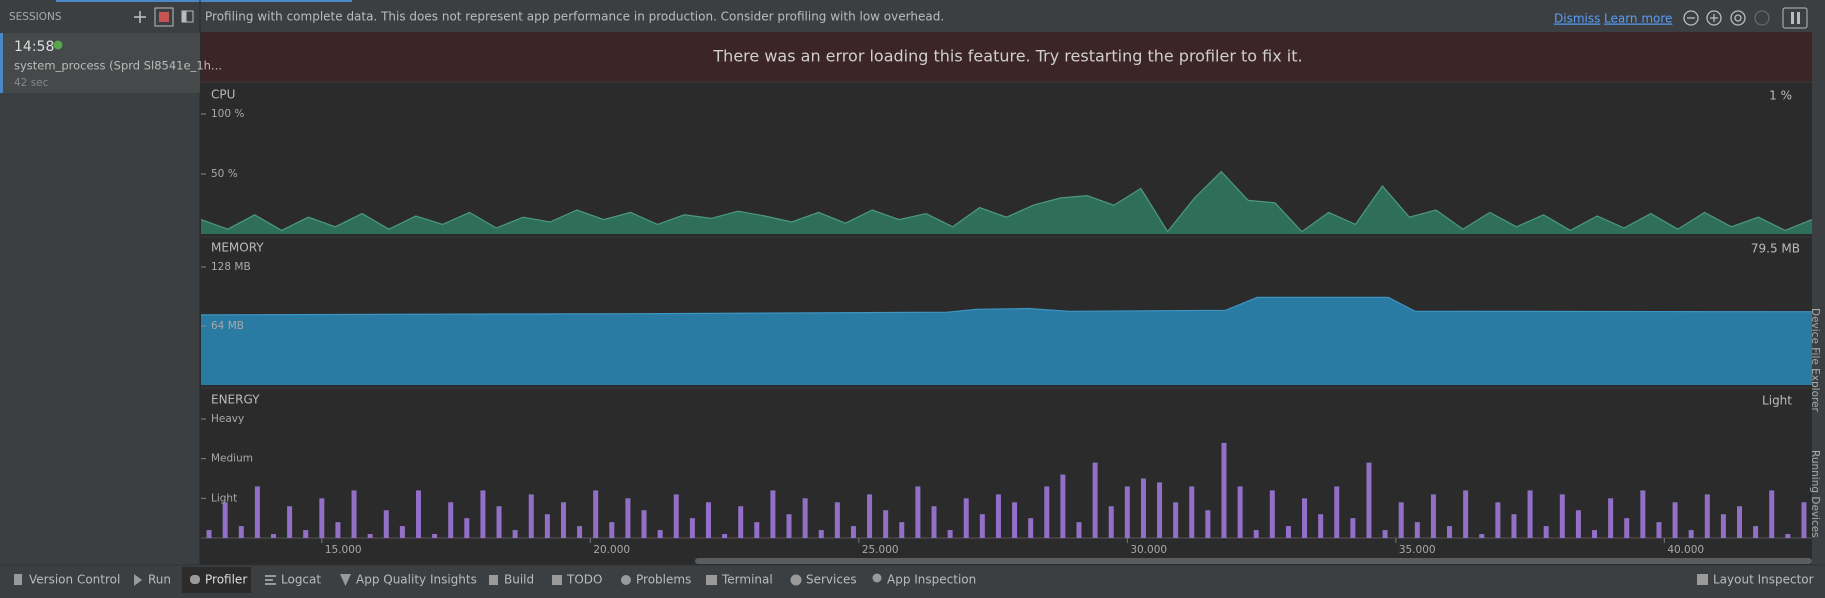 The height and width of the screenshot is (598, 1825). I want to click on x-tick-label: 35.000, so click(1417, 550).